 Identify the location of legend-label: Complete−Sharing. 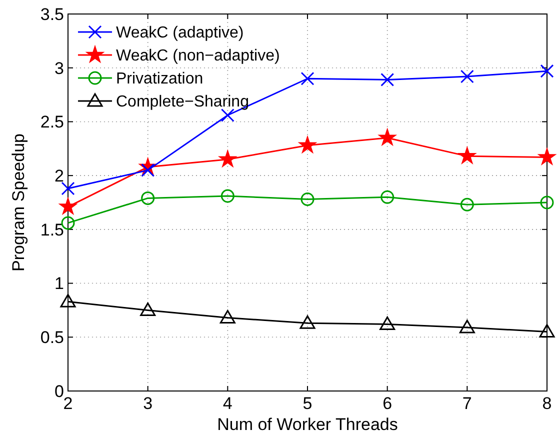
(182, 102).